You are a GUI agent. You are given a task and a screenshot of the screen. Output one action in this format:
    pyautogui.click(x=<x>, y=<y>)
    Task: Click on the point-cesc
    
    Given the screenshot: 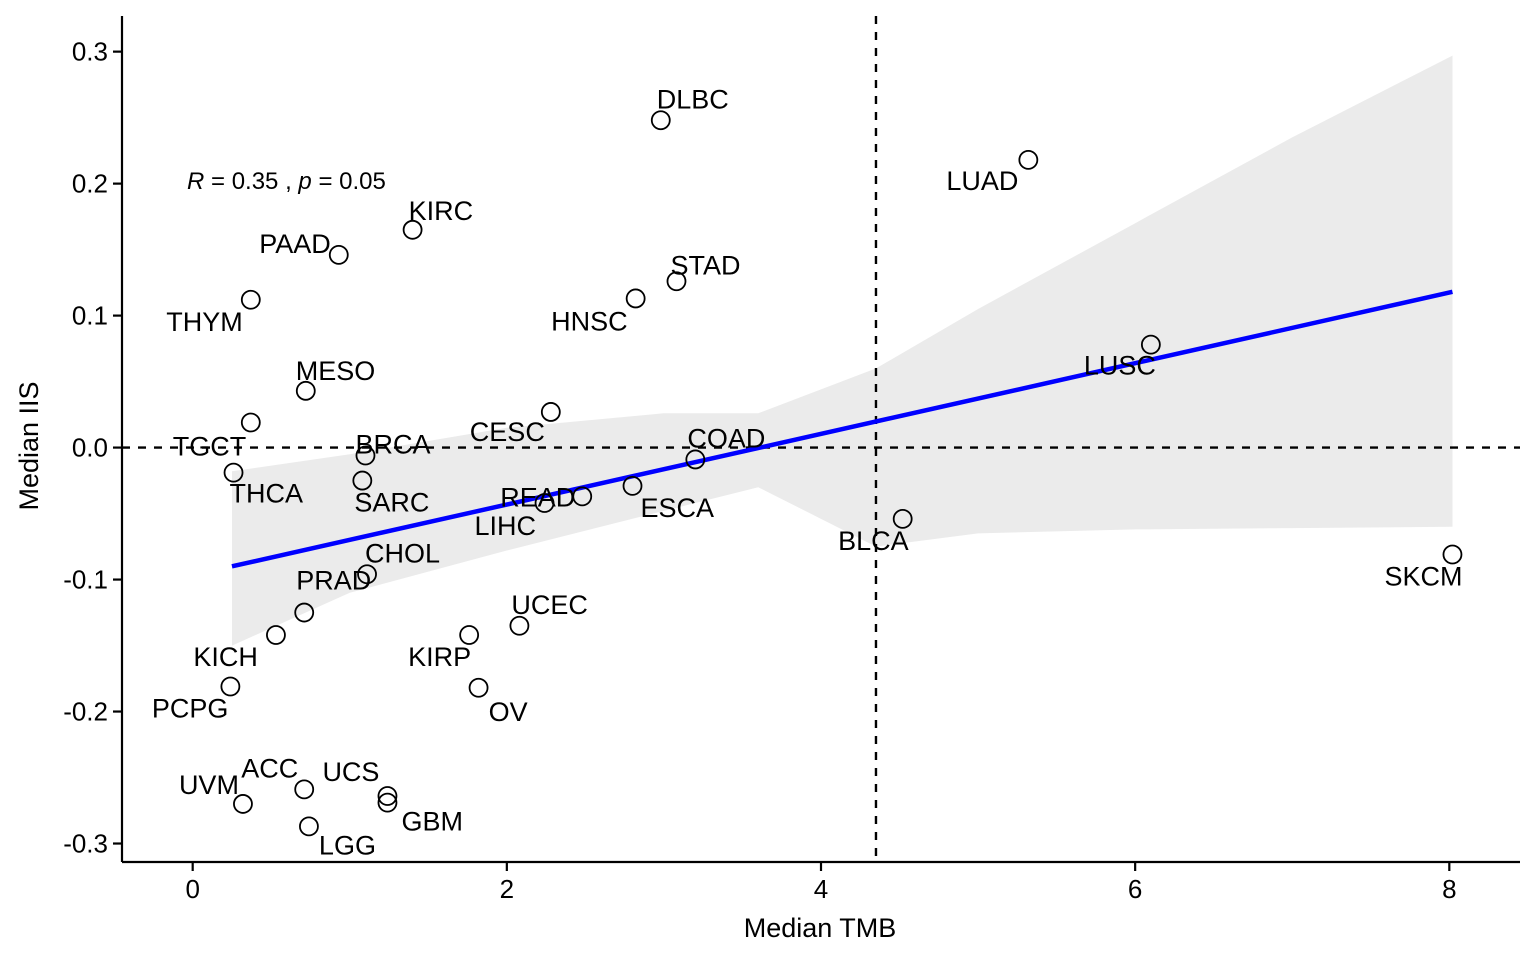 What is the action you would take?
    pyautogui.click(x=550, y=412)
    